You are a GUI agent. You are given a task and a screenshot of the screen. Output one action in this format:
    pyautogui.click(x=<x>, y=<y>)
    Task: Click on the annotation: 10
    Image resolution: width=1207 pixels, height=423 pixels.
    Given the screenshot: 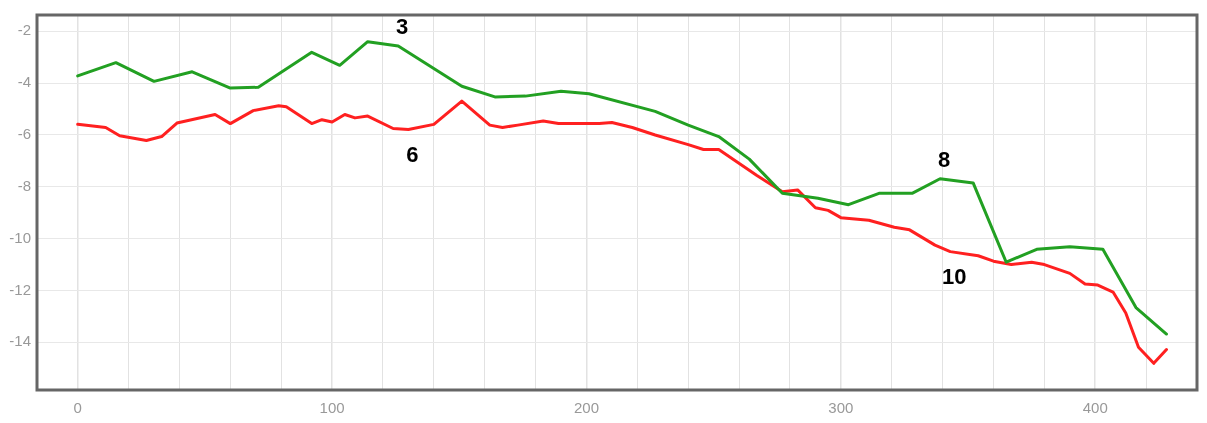 What is the action you would take?
    pyautogui.click(x=954, y=276)
    